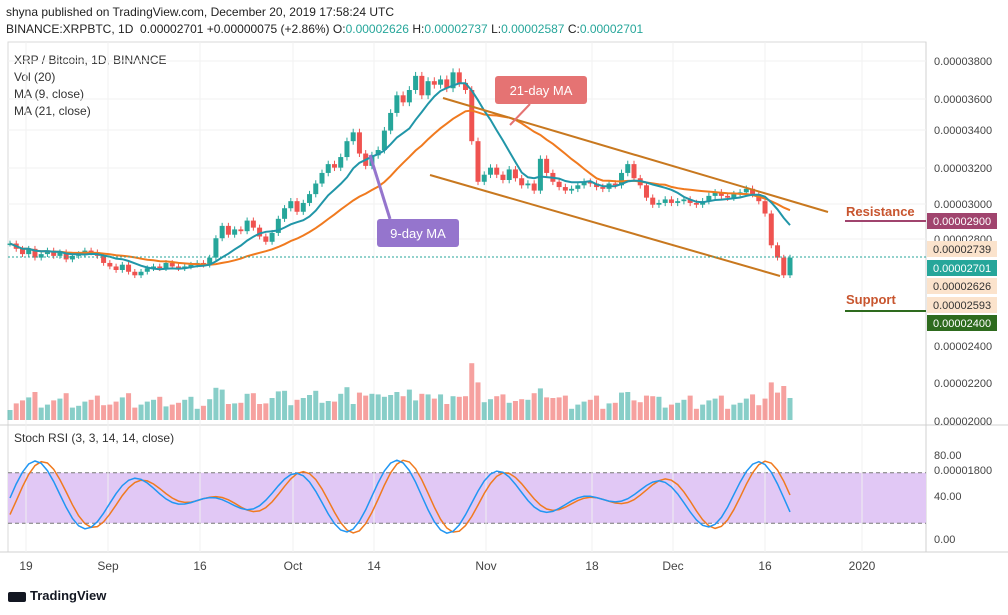 The image size is (1008, 615). I want to click on x-tick-label: Dec, so click(672, 566).